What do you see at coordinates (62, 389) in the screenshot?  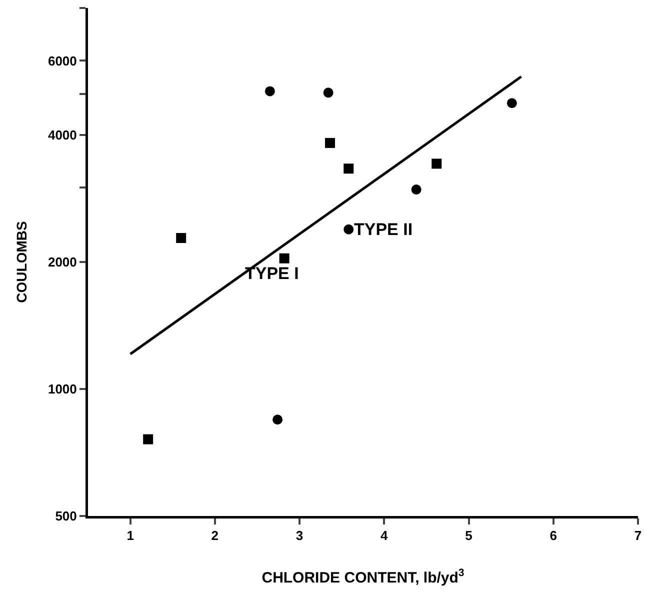 I see `y-tick-label: 1000` at bounding box center [62, 389].